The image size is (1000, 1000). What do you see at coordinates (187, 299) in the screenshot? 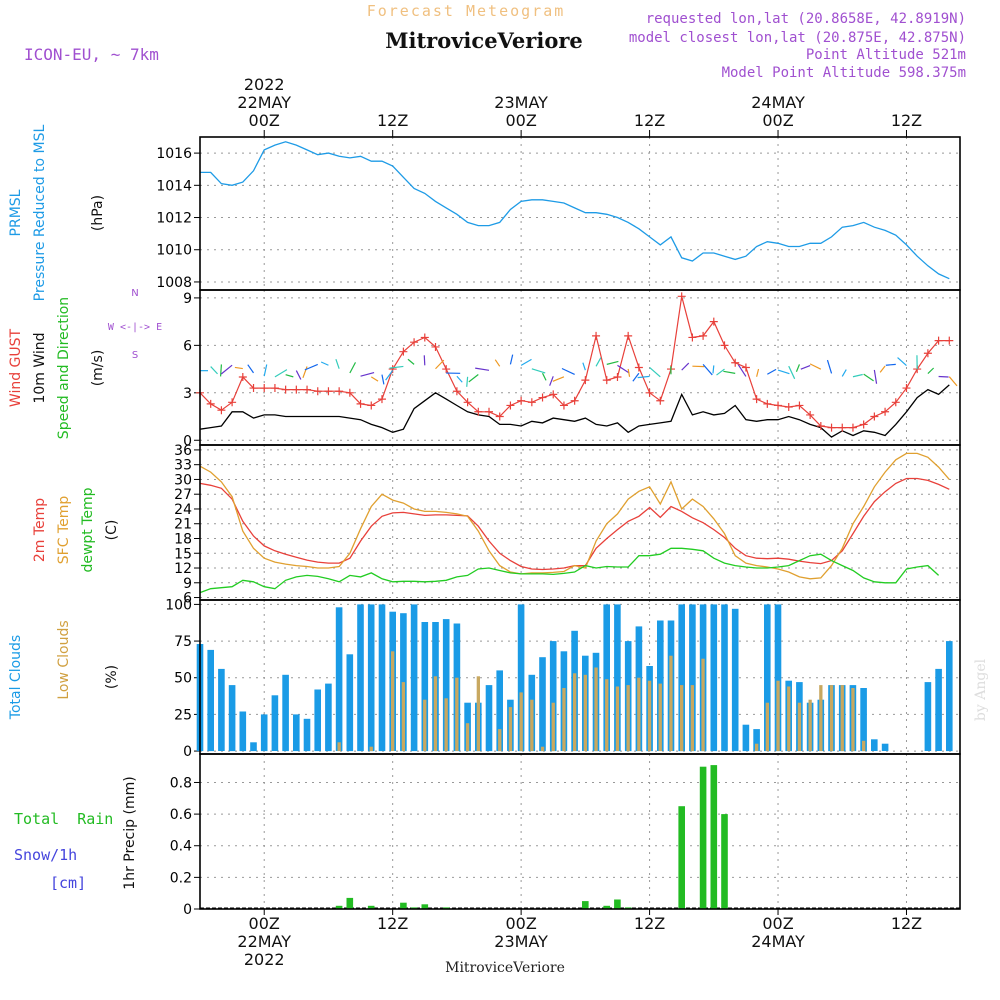
I see `ytick-label: 9` at bounding box center [187, 299].